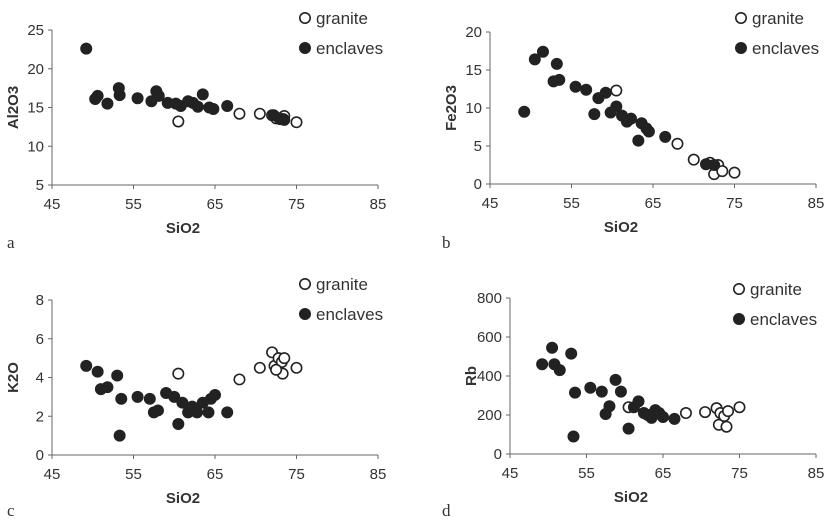  Describe the element at coordinates (40, 416) in the screenshot. I see `y-tick-label: 2` at that location.